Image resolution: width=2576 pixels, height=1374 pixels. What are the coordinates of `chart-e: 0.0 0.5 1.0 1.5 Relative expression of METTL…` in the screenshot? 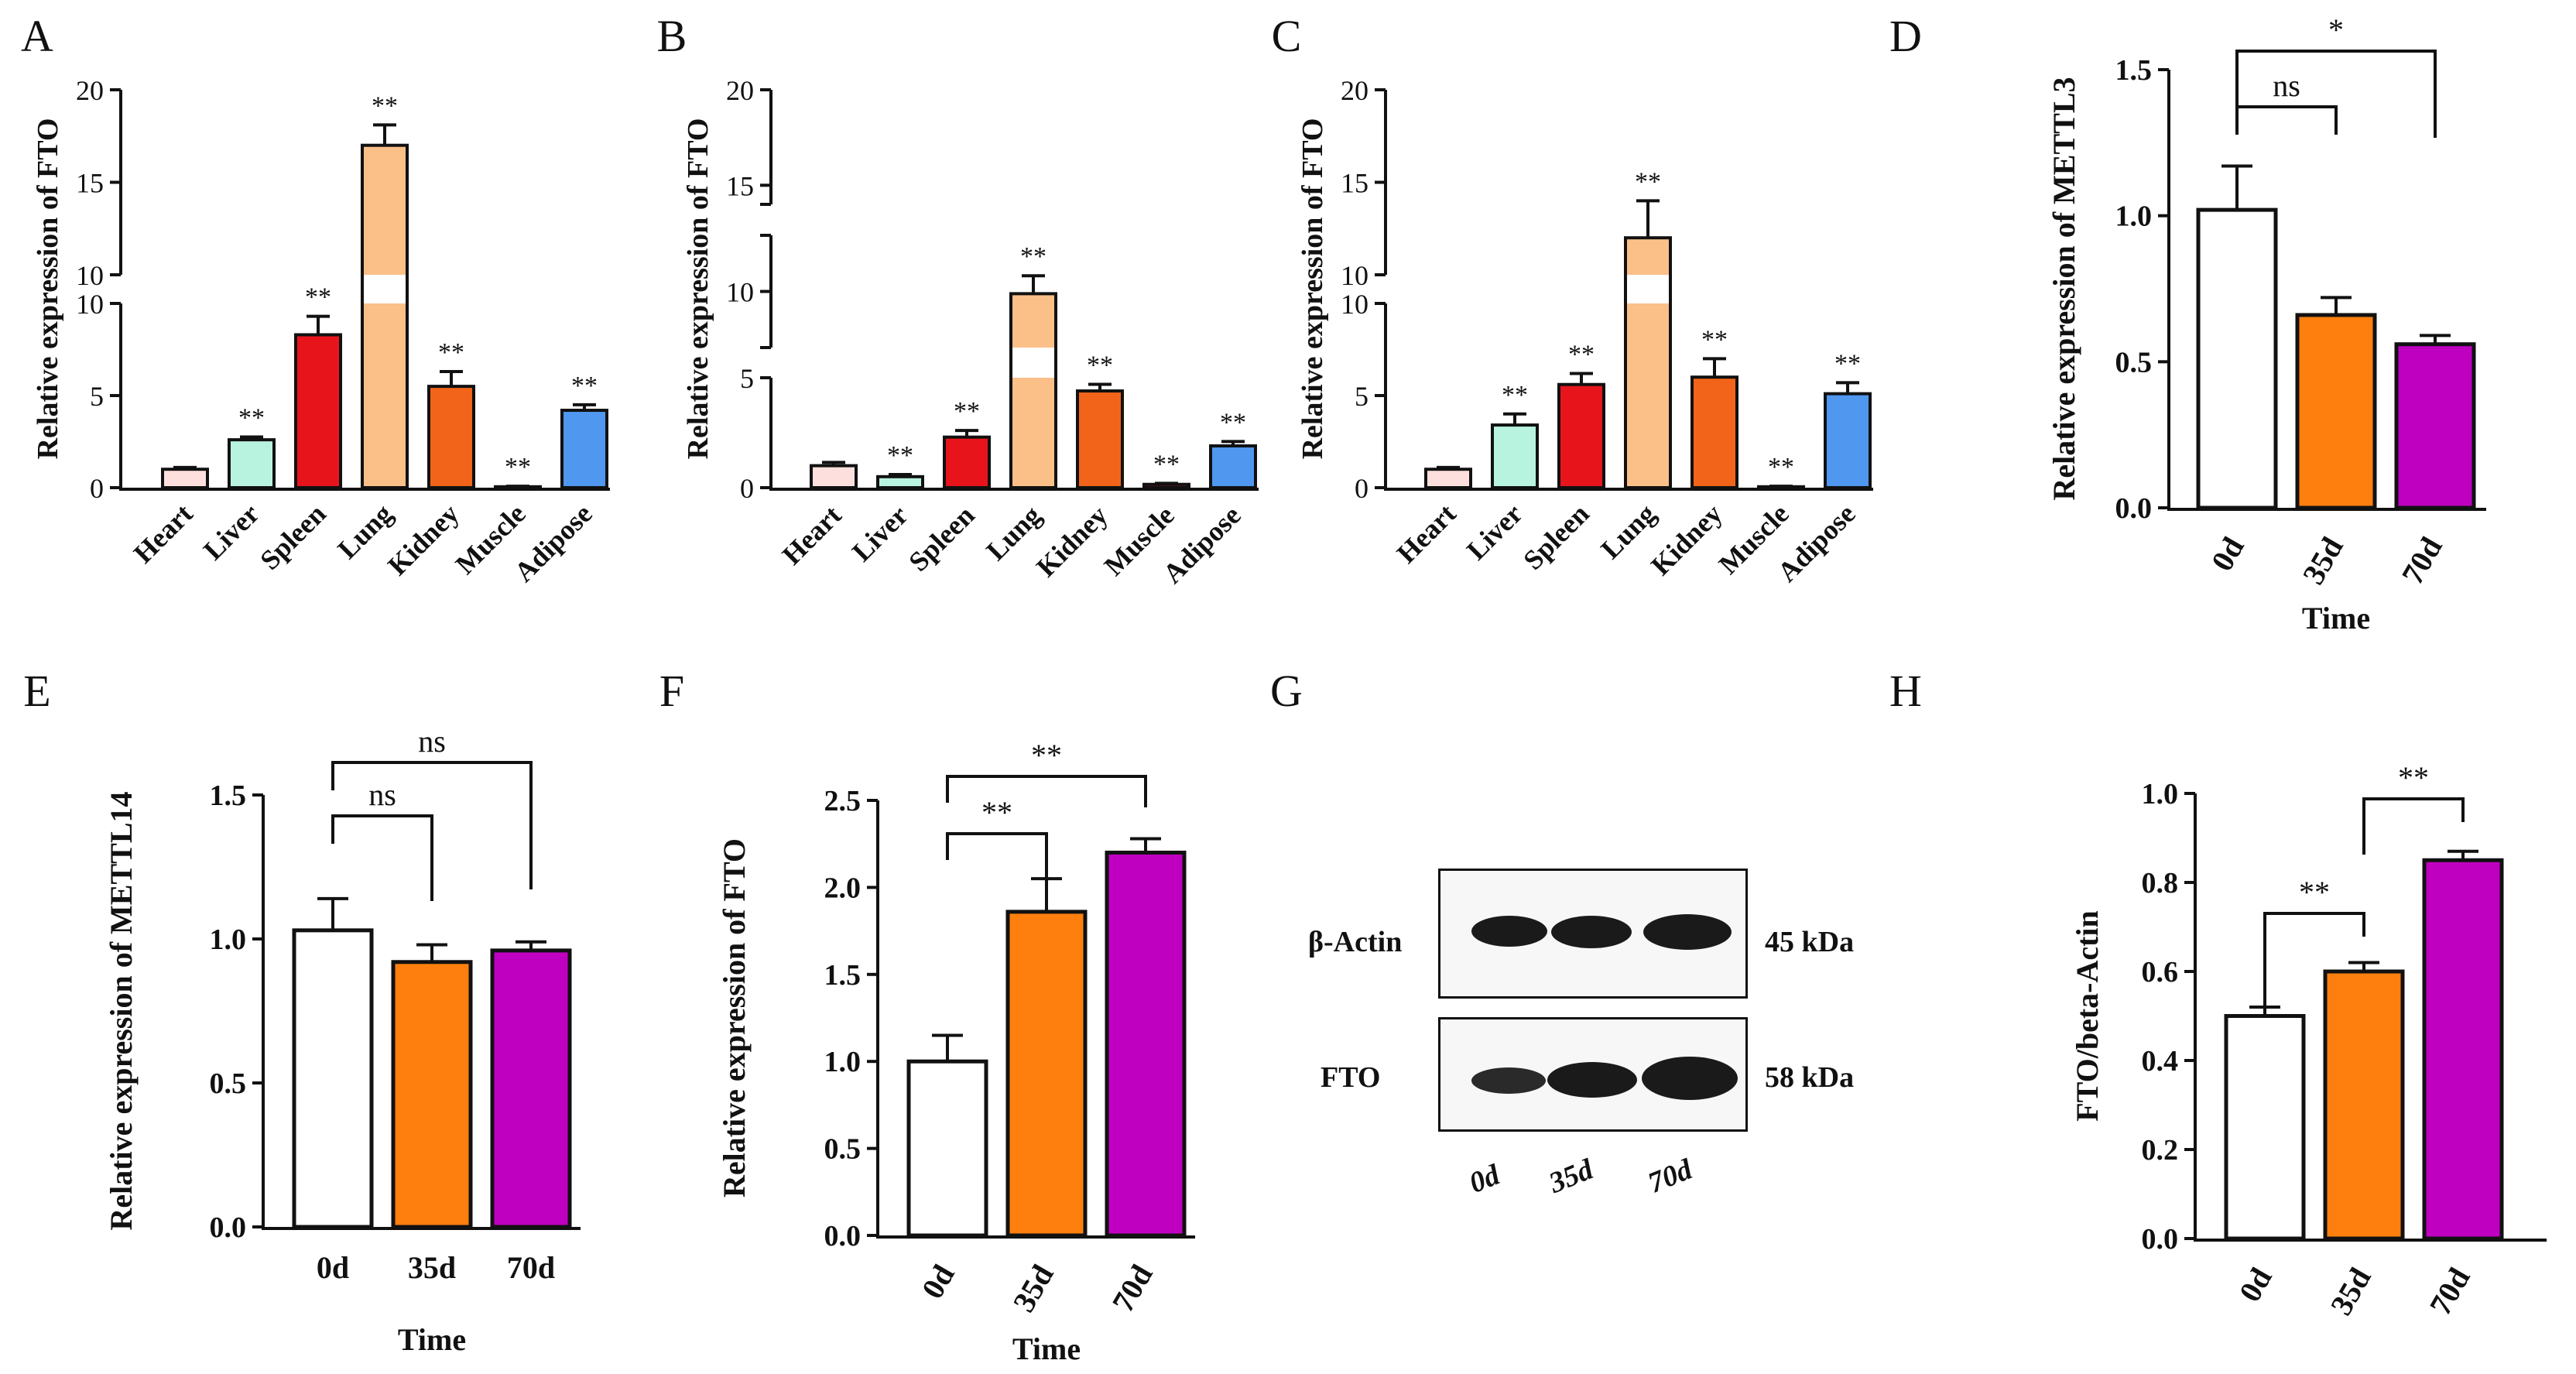 It's located at (342, 1040).